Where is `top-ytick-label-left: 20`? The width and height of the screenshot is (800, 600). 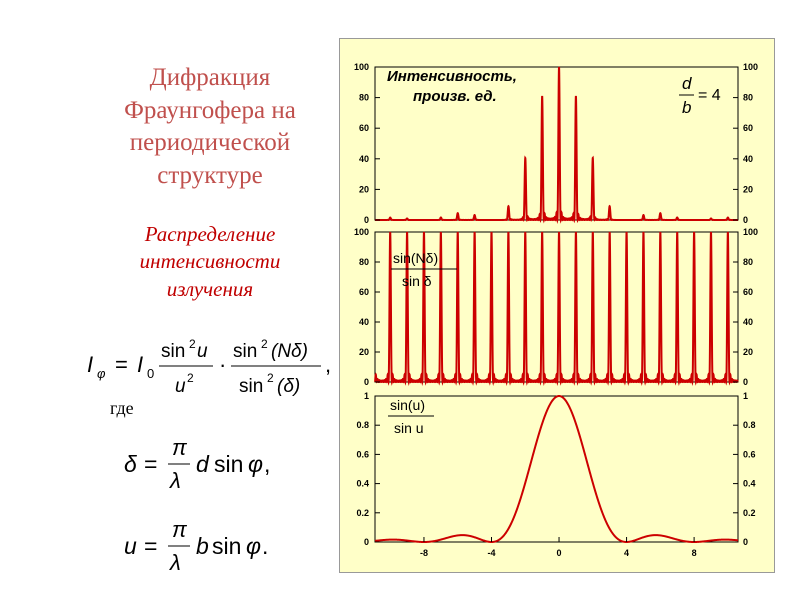 top-ytick-label-left: 20 is located at coordinates (364, 189).